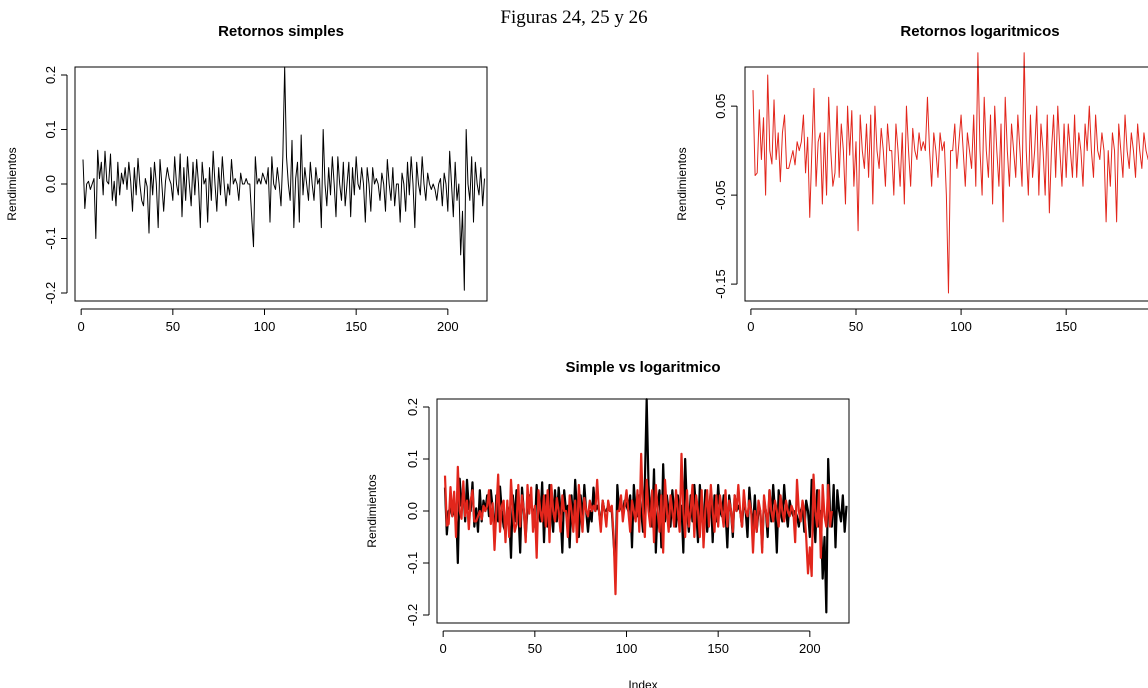  Describe the element at coordinates (642, 683) in the screenshot. I see `x-axis-label: Index` at that location.